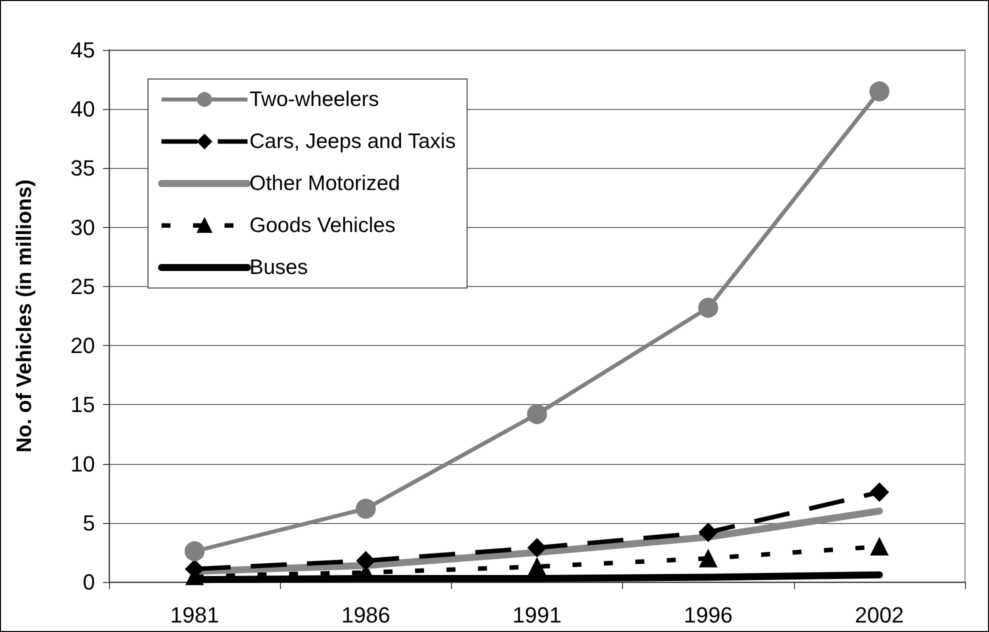 This screenshot has height=632, width=989. I want to click on x-tick-label: 1986, so click(365, 615).